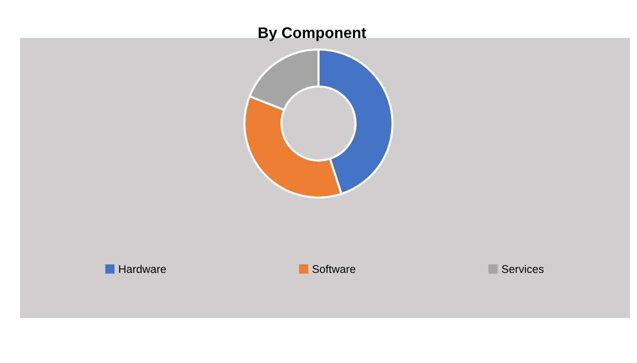 This screenshot has width=637, height=363. Describe the element at coordinates (312, 34) in the screenshot. I see `chart-title: By Component` at that location.